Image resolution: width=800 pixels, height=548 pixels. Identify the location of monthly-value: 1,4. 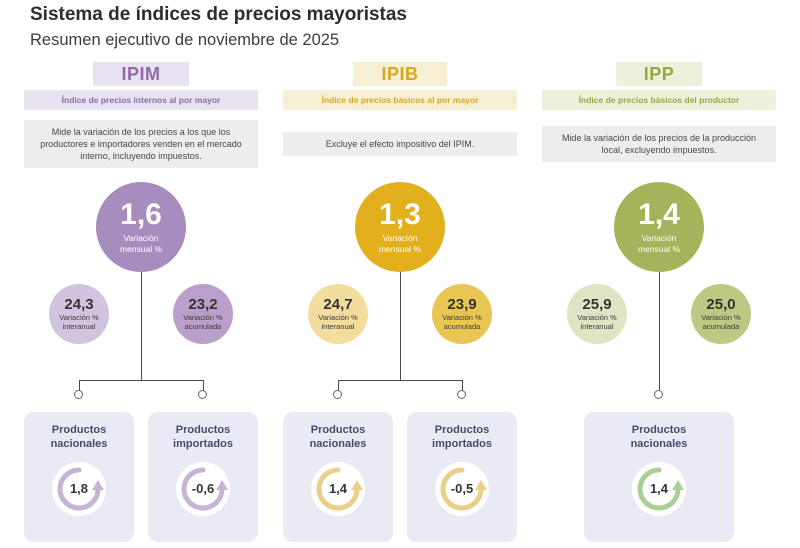
(659, 215).